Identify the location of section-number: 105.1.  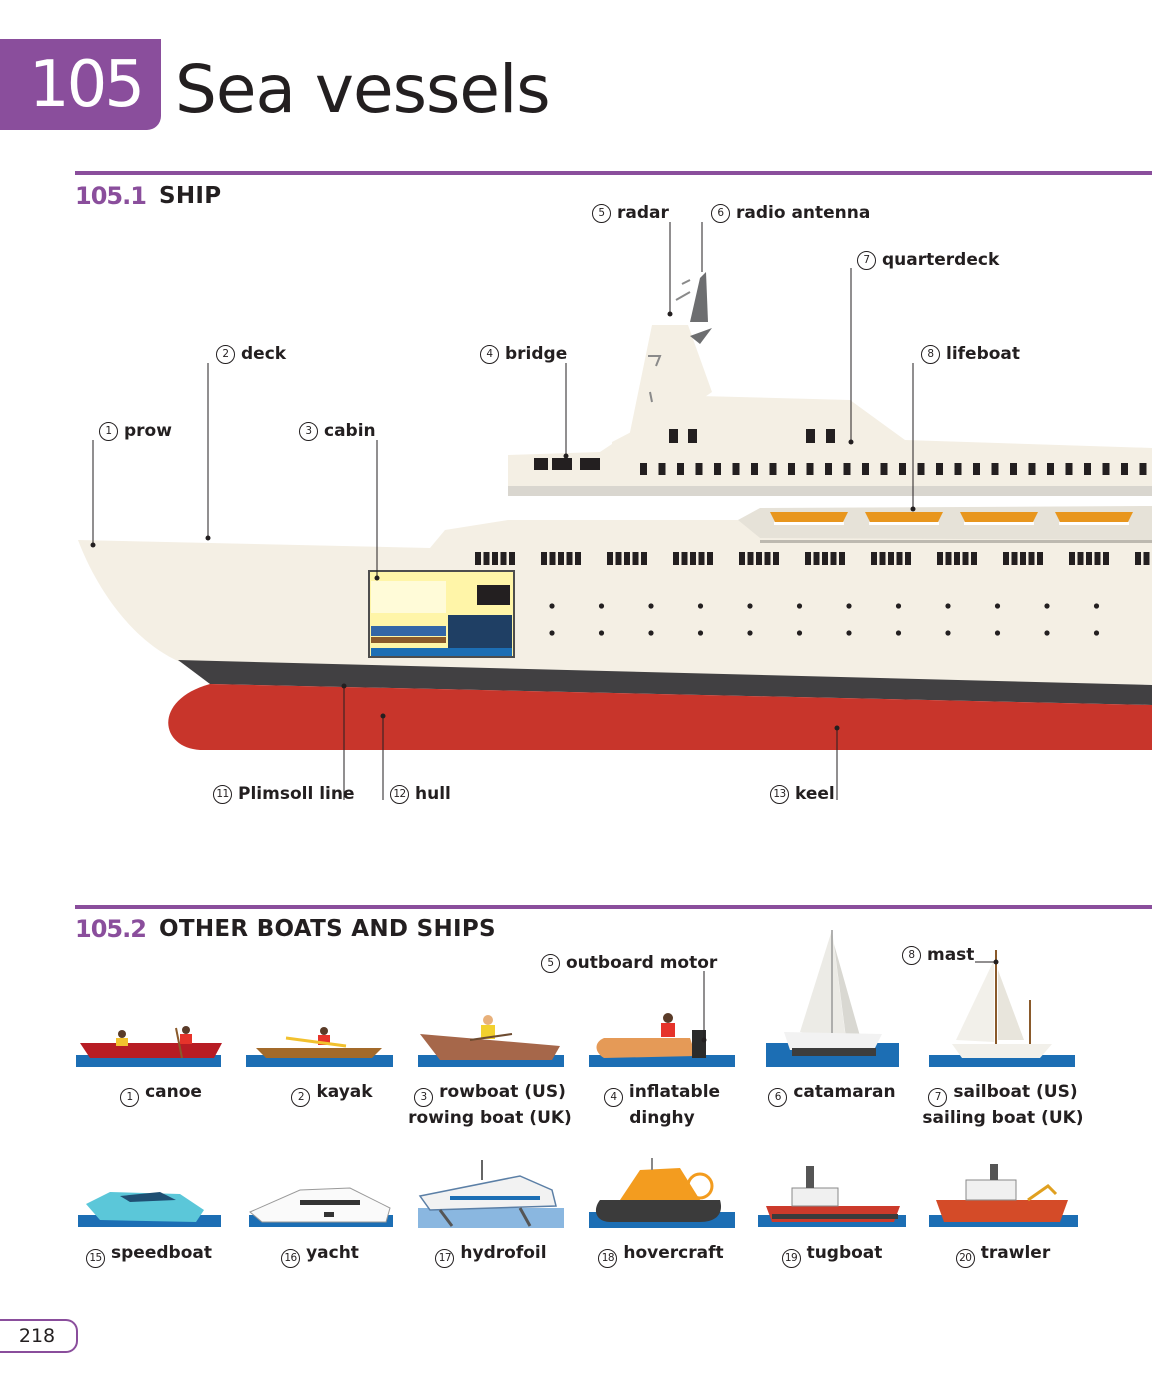
(111, 196).